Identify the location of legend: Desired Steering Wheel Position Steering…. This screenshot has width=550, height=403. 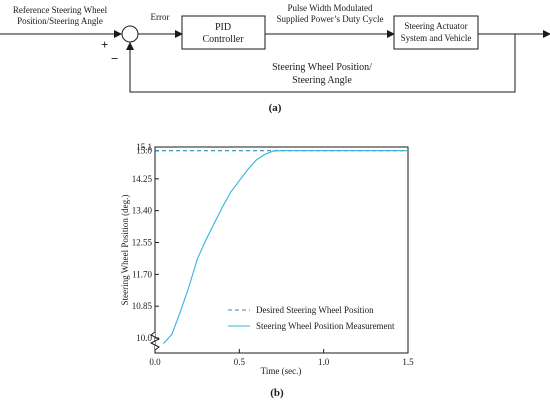
(311, 318).